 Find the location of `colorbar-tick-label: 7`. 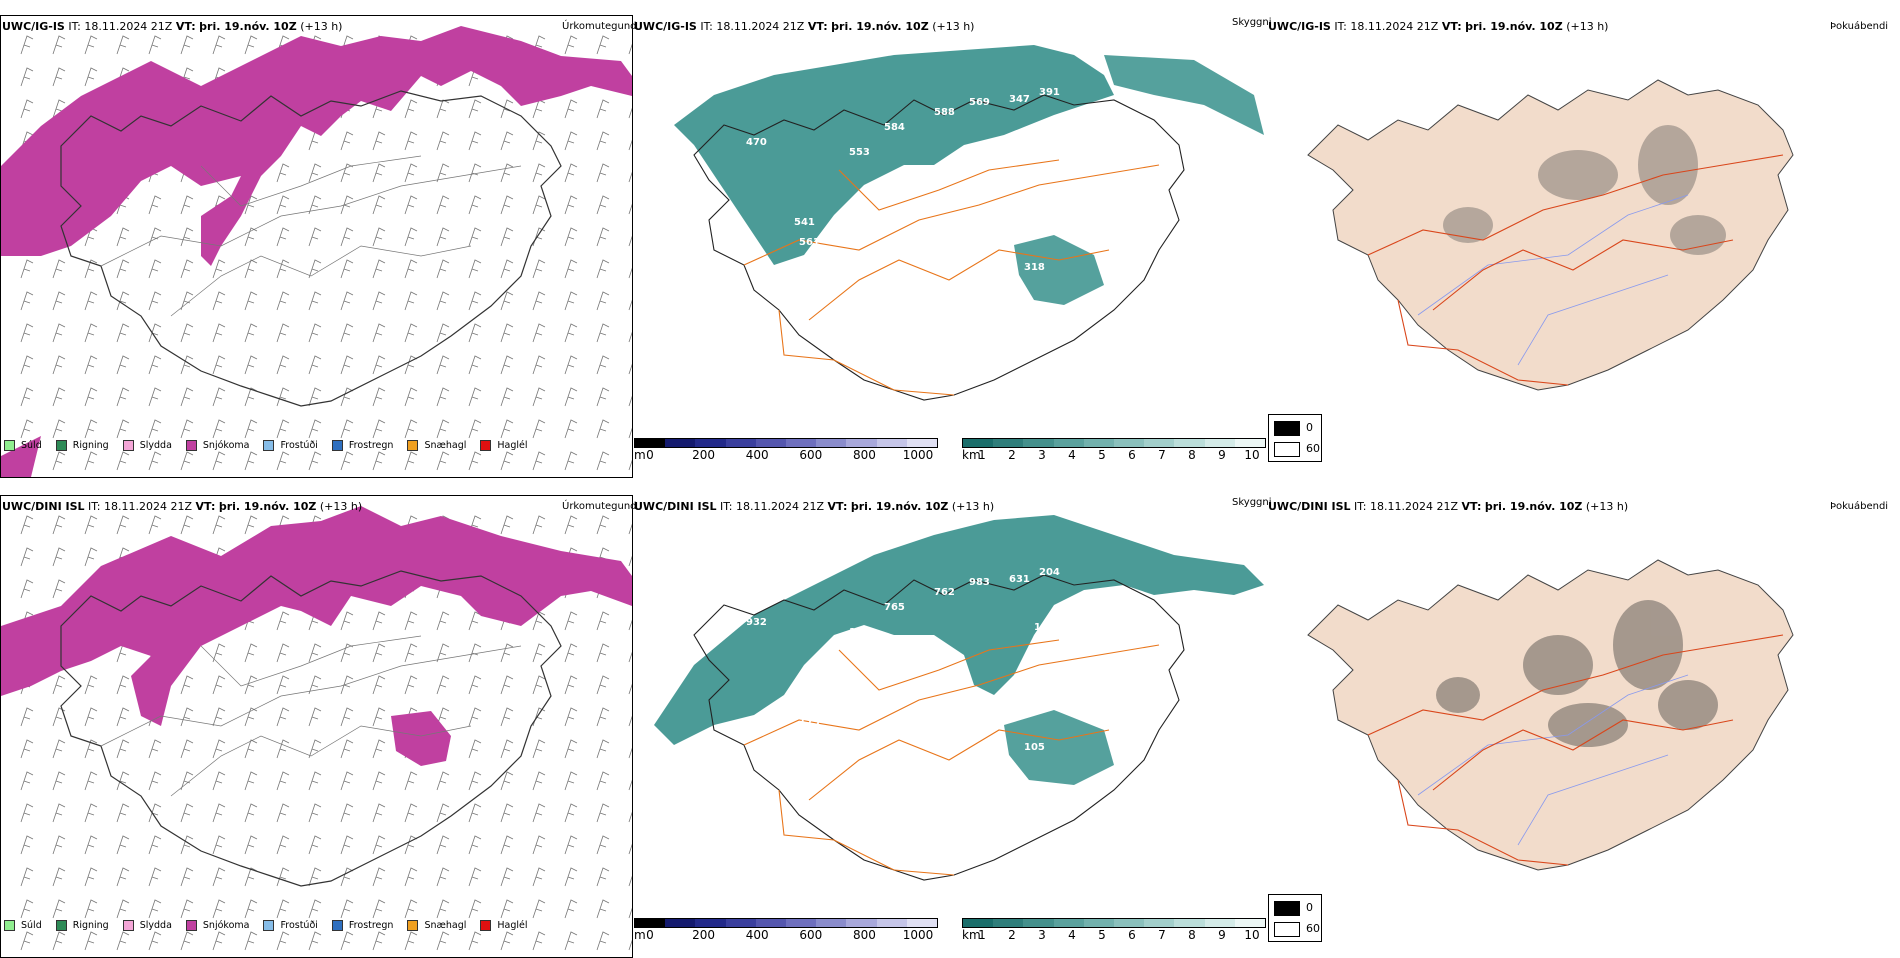

colorbar-tick-label: 7 is located at coordinates (1162, 455).